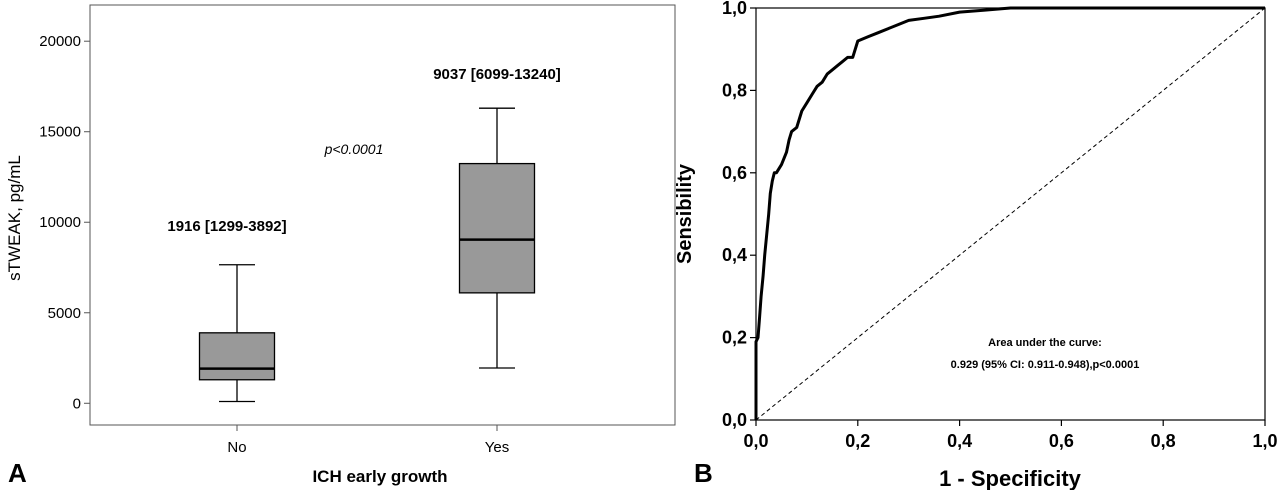  Describe the element at coordinates (1061, 441) in the screenshot. I see `roc-x-tick-label: 0,6` at that location.